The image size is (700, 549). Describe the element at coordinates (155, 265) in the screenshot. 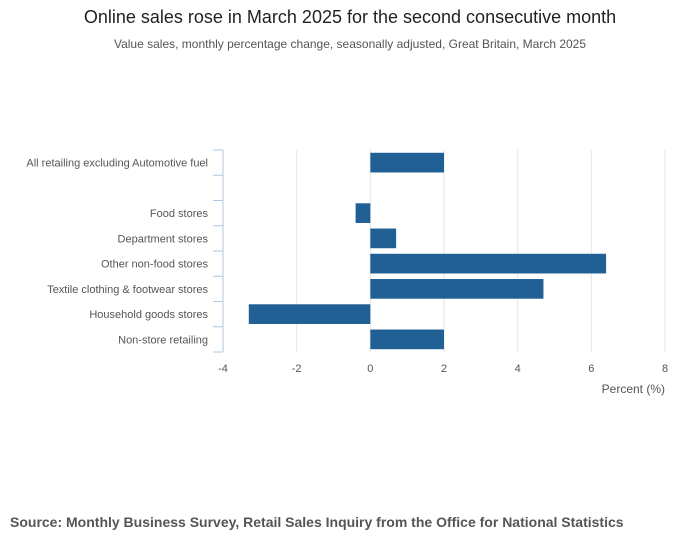

I see `category-label: Other non-food stores` at that location.